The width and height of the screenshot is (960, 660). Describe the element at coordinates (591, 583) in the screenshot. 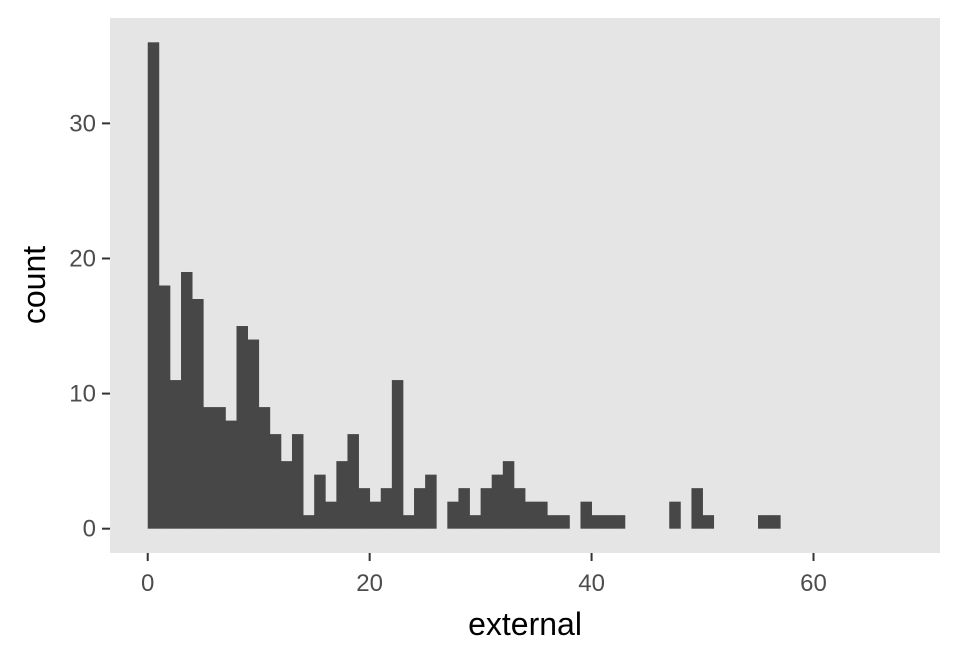

I see `x-tick-label: 40` at that location.